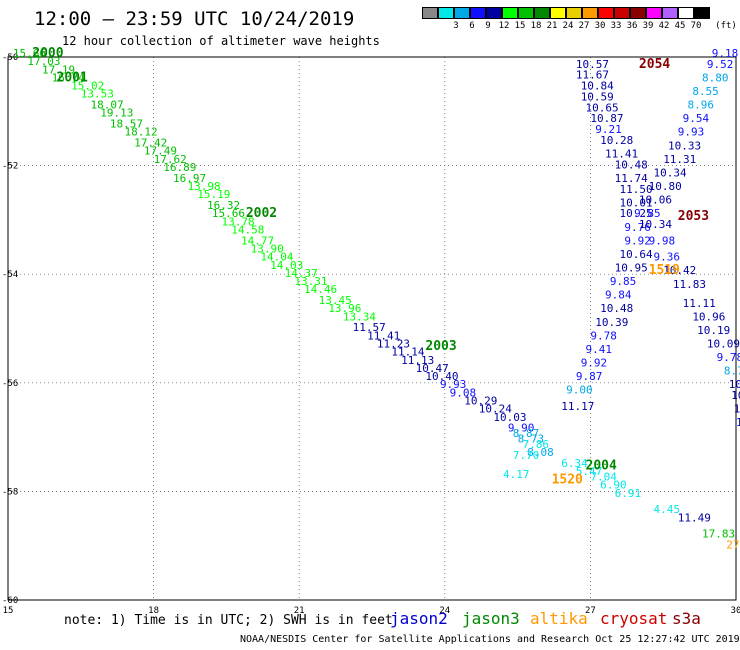 The height and width of the screenshot is (650, 740). What do you see at coordinates (613, 485) in the screenshot?
I see `wave-height-value: 6.90` at bounding box center [613, 485].